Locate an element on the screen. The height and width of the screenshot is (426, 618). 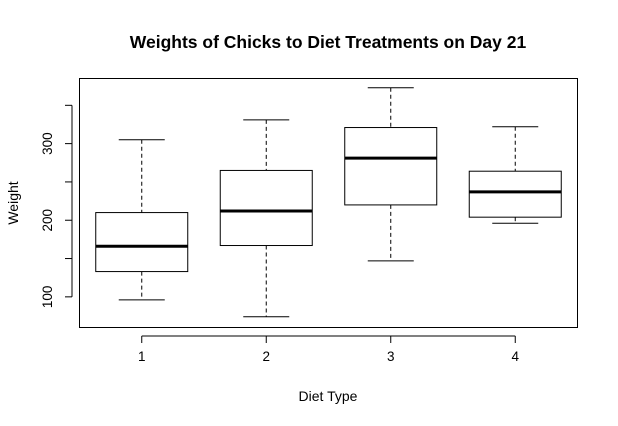
x-axis: 1 2 3 4 is located at coordinates (328, 349).